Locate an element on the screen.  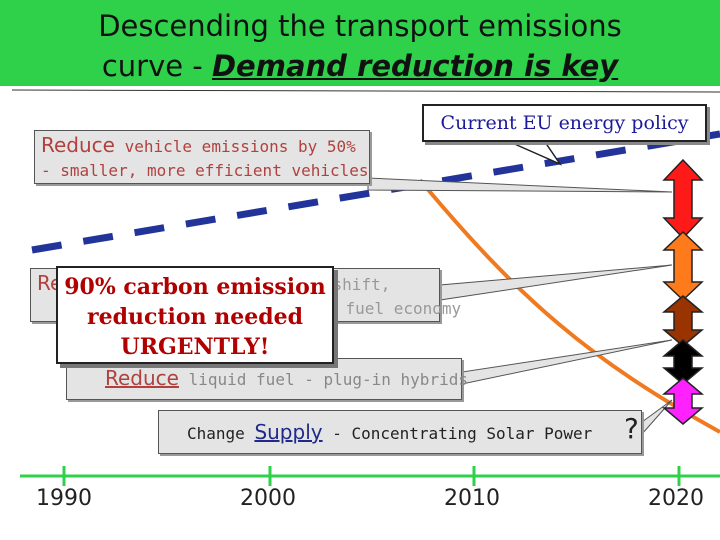
callout2-pointer is located at coordinates (556, 282).